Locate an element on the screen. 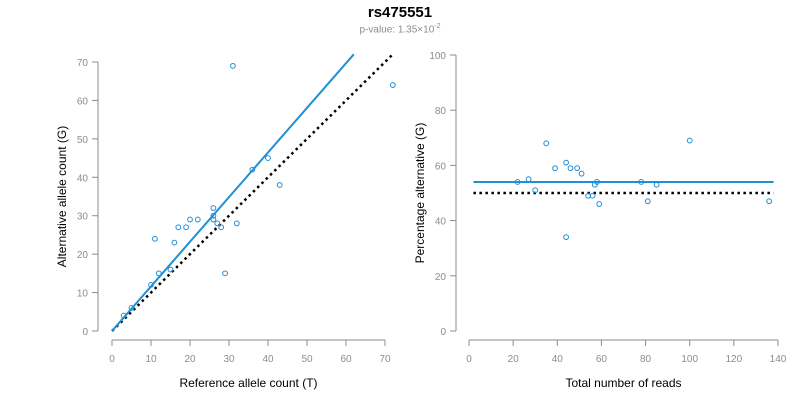 The height and width of the screenshot is (400, 800). left-plot-x-tick-label: 50 is located at coordinates (307, 359).